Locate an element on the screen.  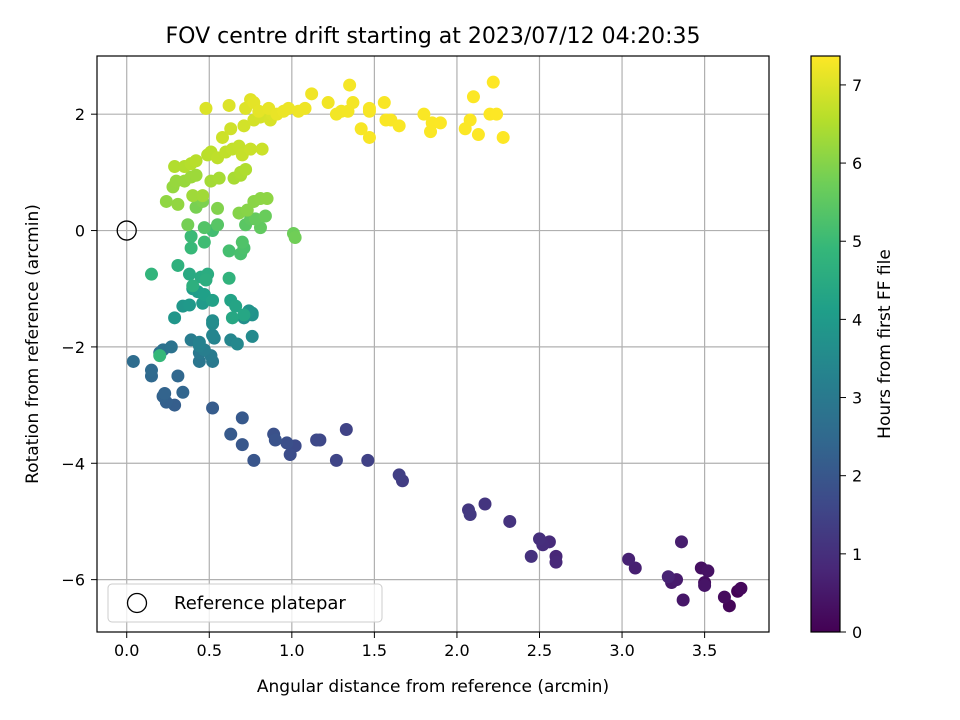
y-tick-label: 0 is located at coordinates (80, 231).